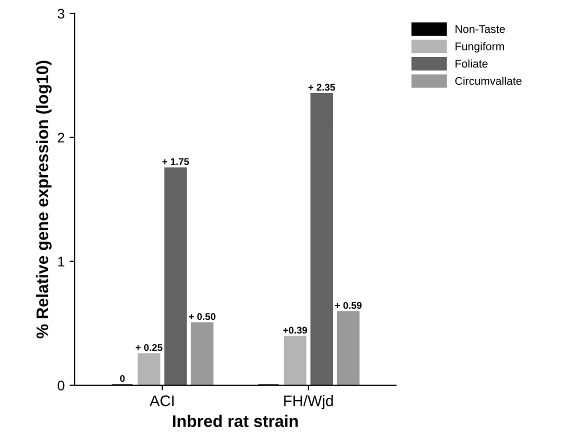 The height and width of the screenshot is (448, 574). I want to click on legend-label: Foliate, so click(472, 63).